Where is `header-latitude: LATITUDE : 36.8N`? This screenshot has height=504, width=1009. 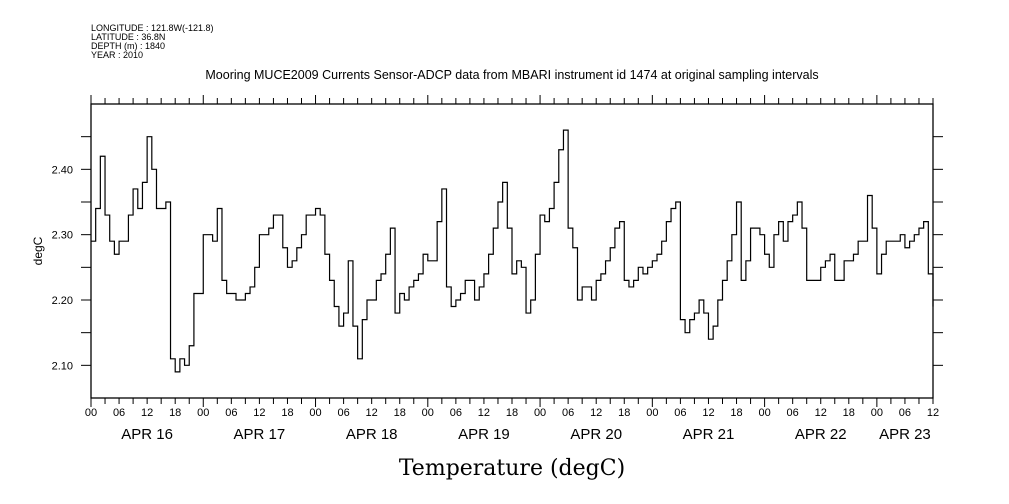 header-latitude: LATITUDE : 36.8N is located at coordinates (128, 37).